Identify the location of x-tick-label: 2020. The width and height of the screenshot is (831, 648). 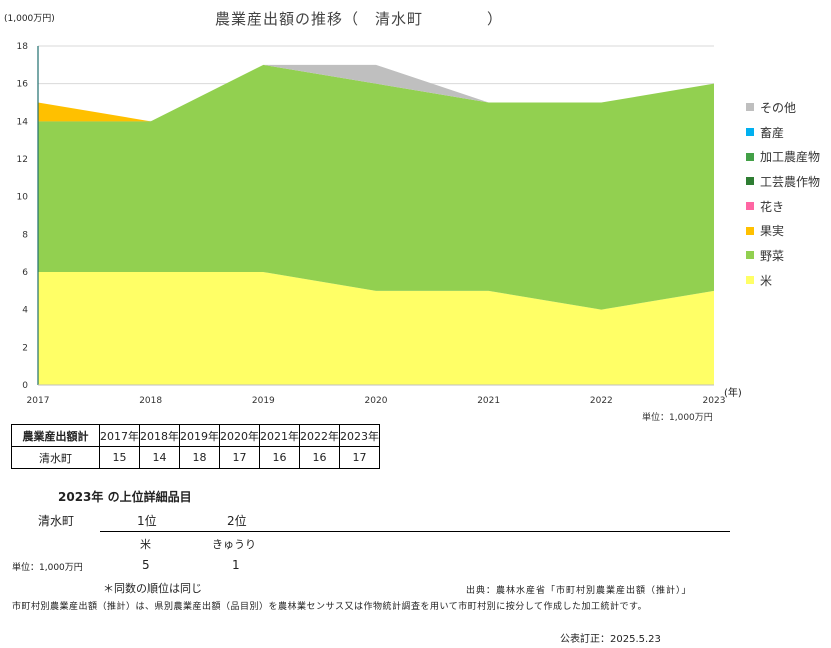
(376, 401).